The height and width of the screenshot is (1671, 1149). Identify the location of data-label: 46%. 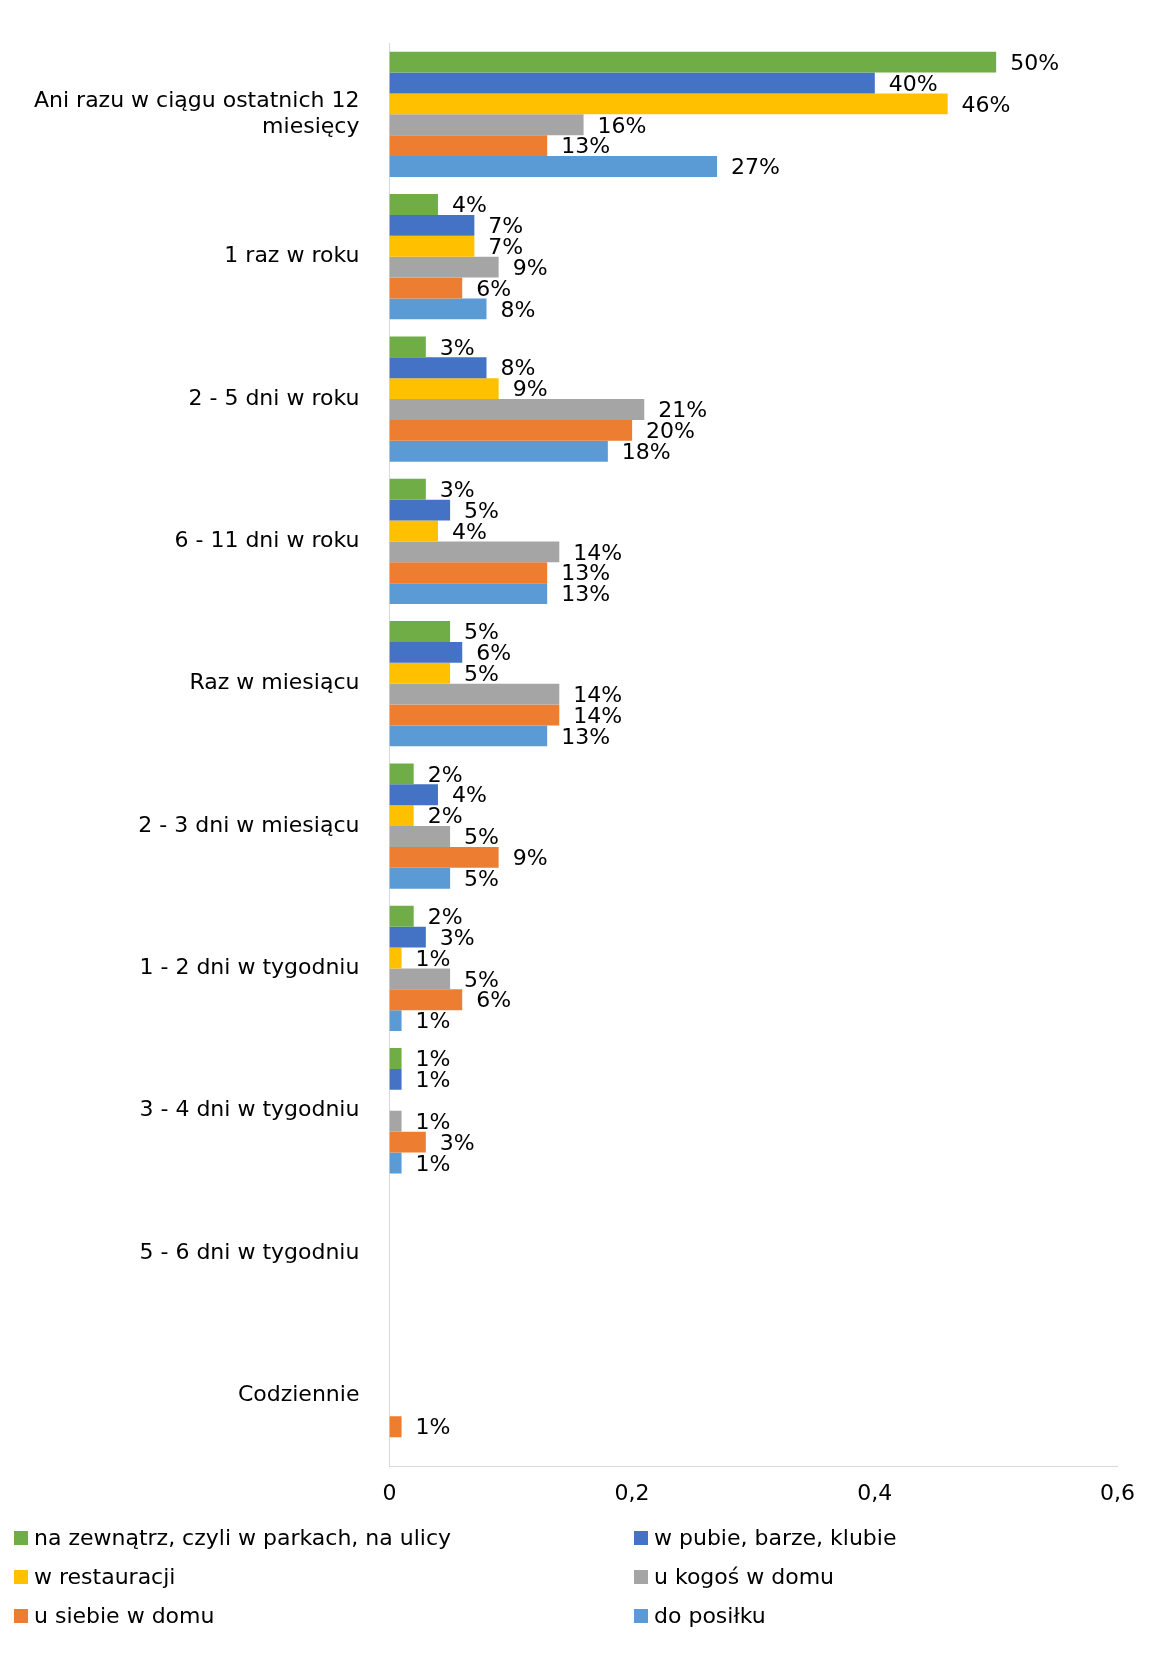
(986, 104).